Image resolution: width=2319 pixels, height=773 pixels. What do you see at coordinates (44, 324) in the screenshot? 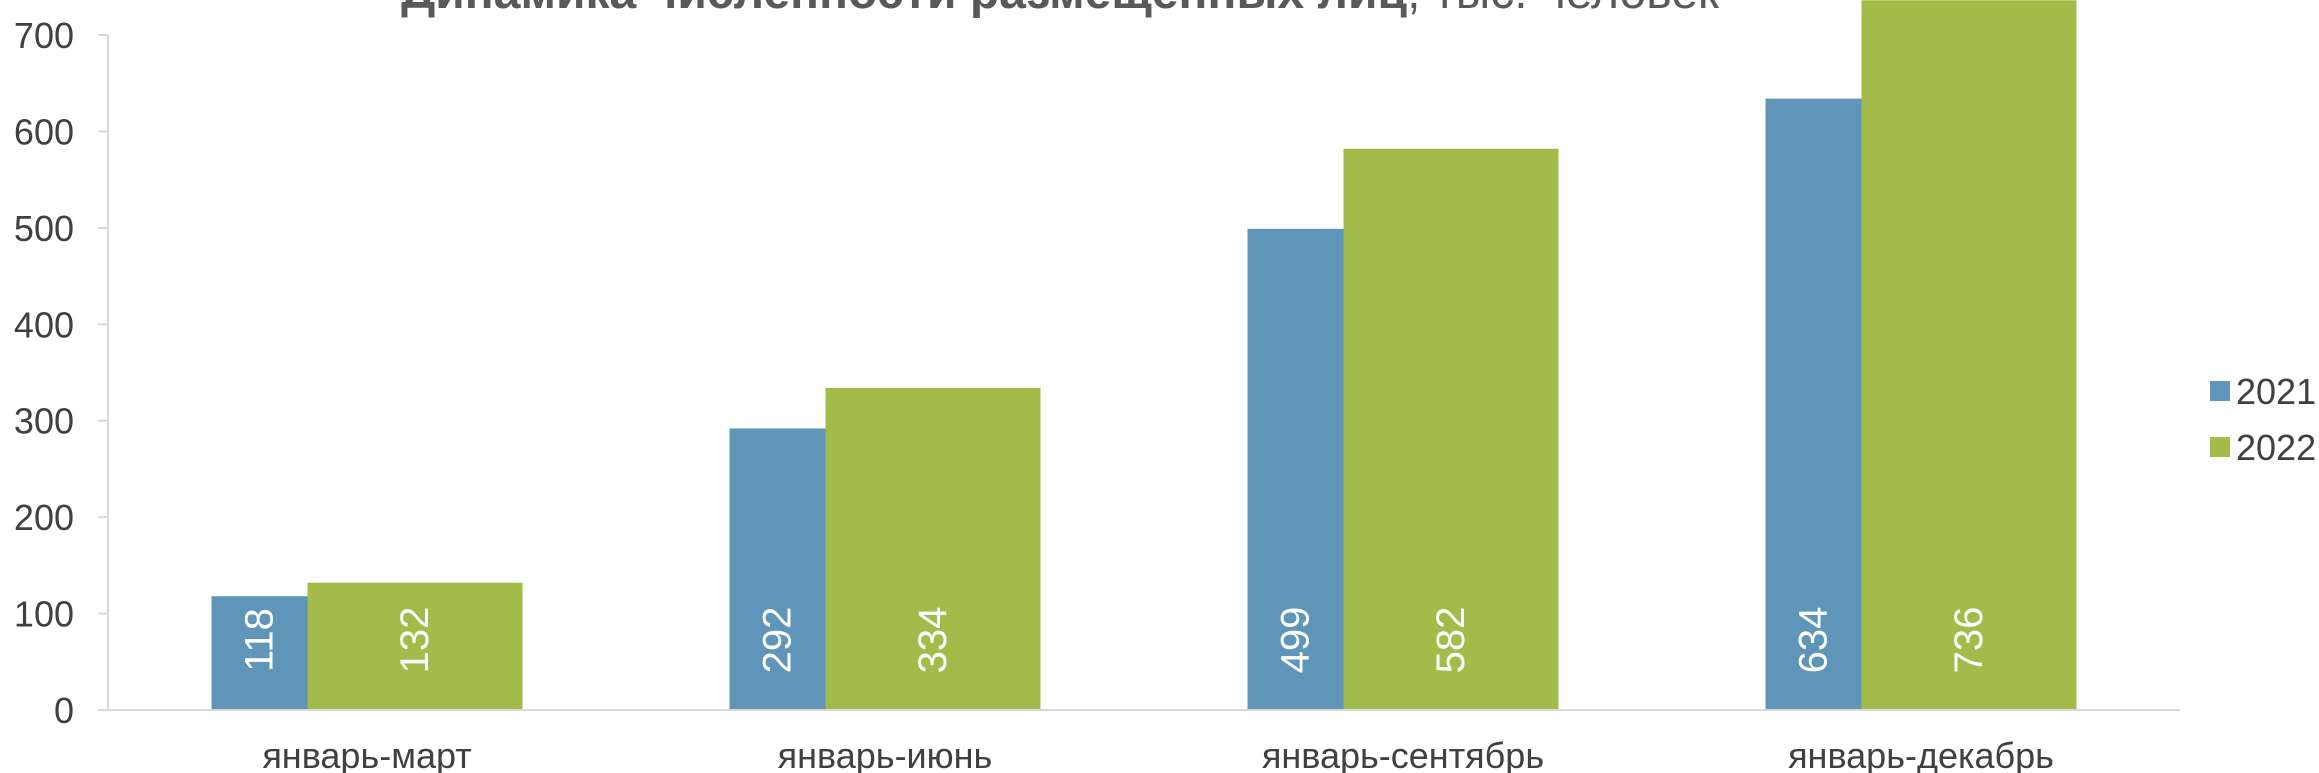
I see `y-tick-label: 400` at bounding box center [44, 324].